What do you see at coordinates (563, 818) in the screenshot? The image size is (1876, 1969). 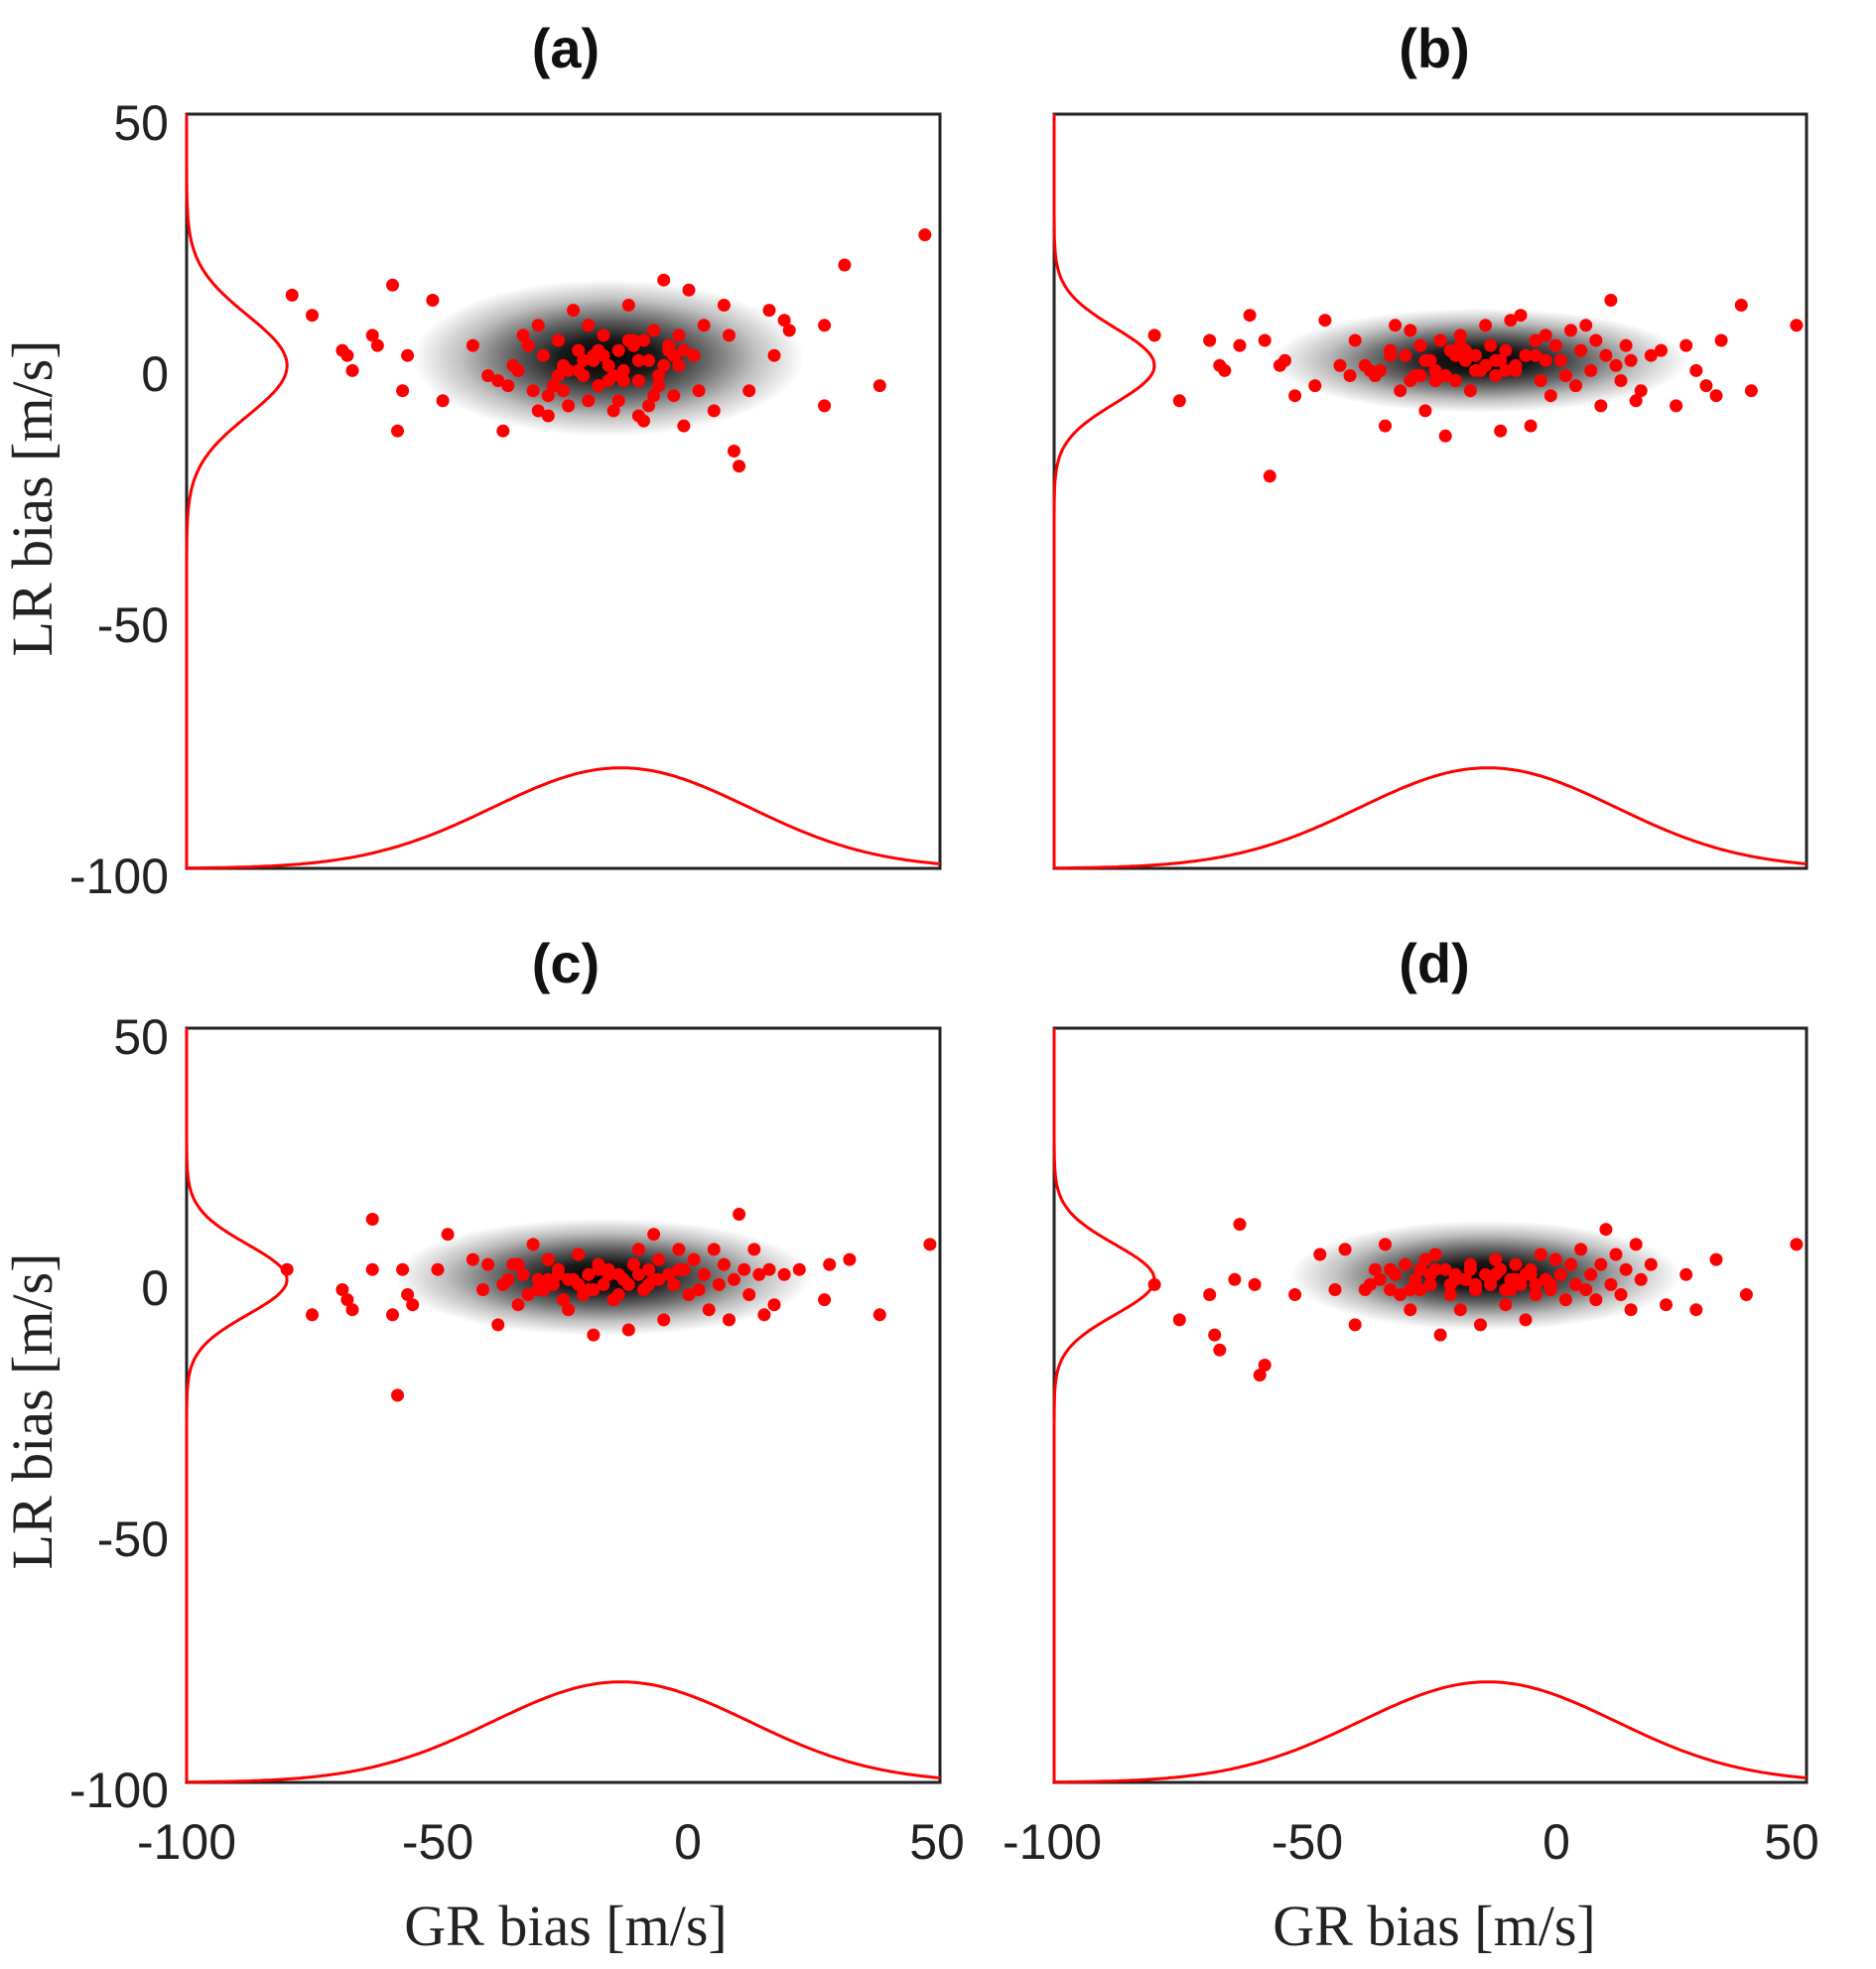 I see `marginal-x-curve` at bounding box center [563, 818].